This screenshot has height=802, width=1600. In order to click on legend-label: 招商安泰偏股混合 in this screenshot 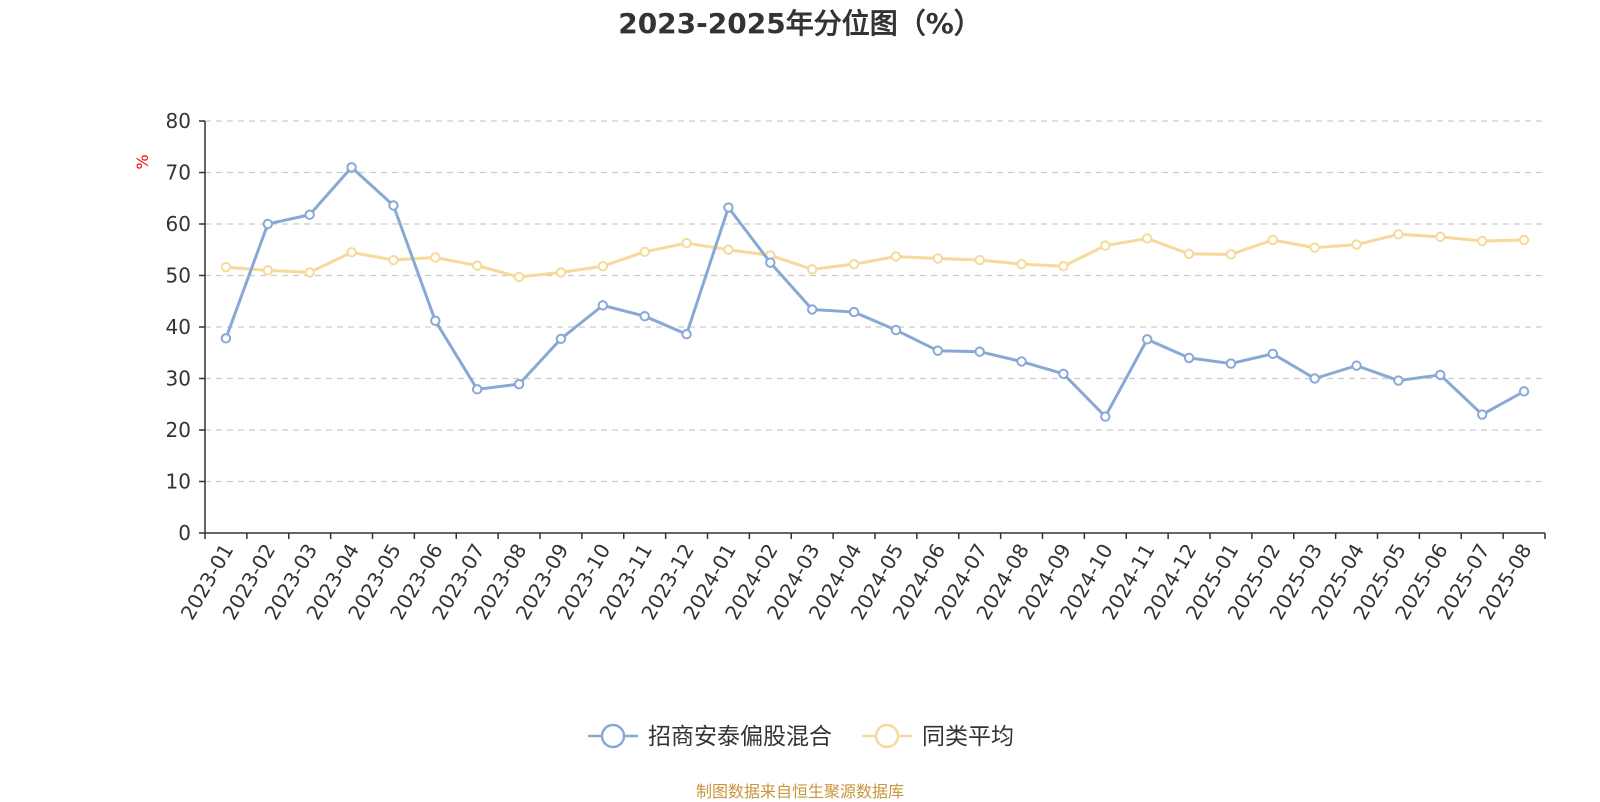, I will do `click(740, 737)`.